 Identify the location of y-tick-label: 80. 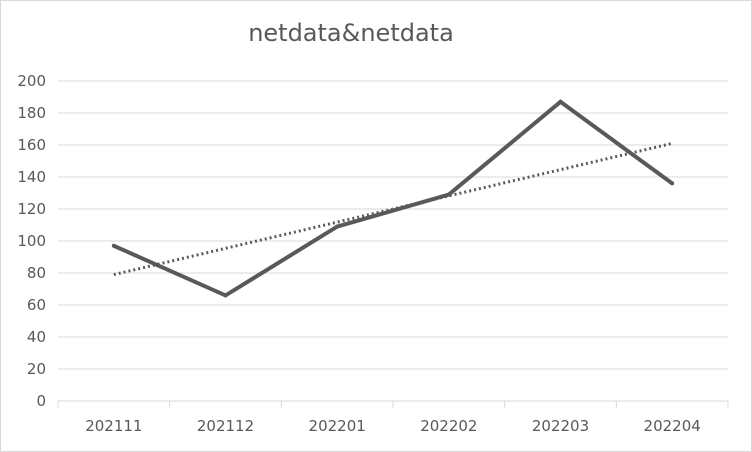
(36, 273).